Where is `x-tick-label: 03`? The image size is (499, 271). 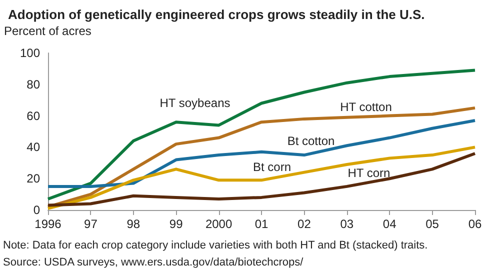 x-tick-label: 03 is located at coordinates (347, 224).